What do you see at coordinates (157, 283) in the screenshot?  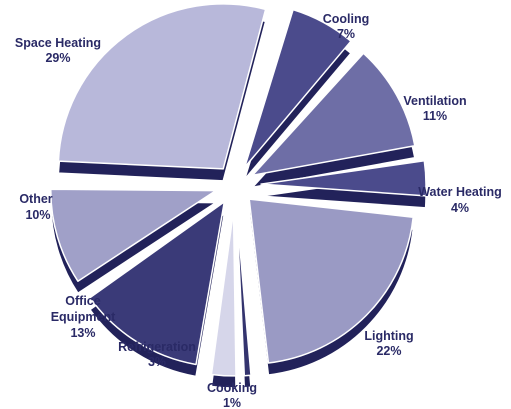 I see `slice-office-equipment` at bounding box center [157, 283].